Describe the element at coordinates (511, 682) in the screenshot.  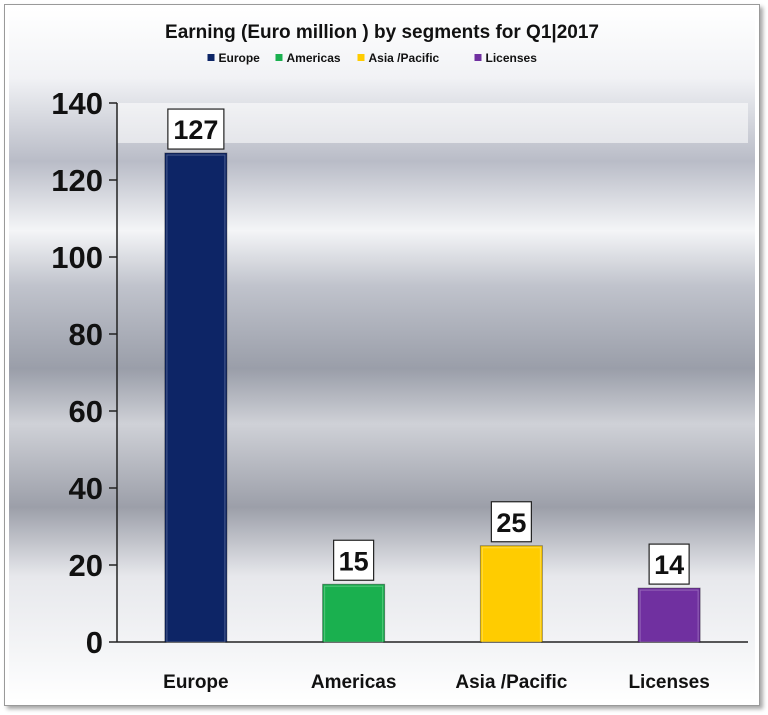
I see `x-tick-label: Asia /Pacific` at that location.